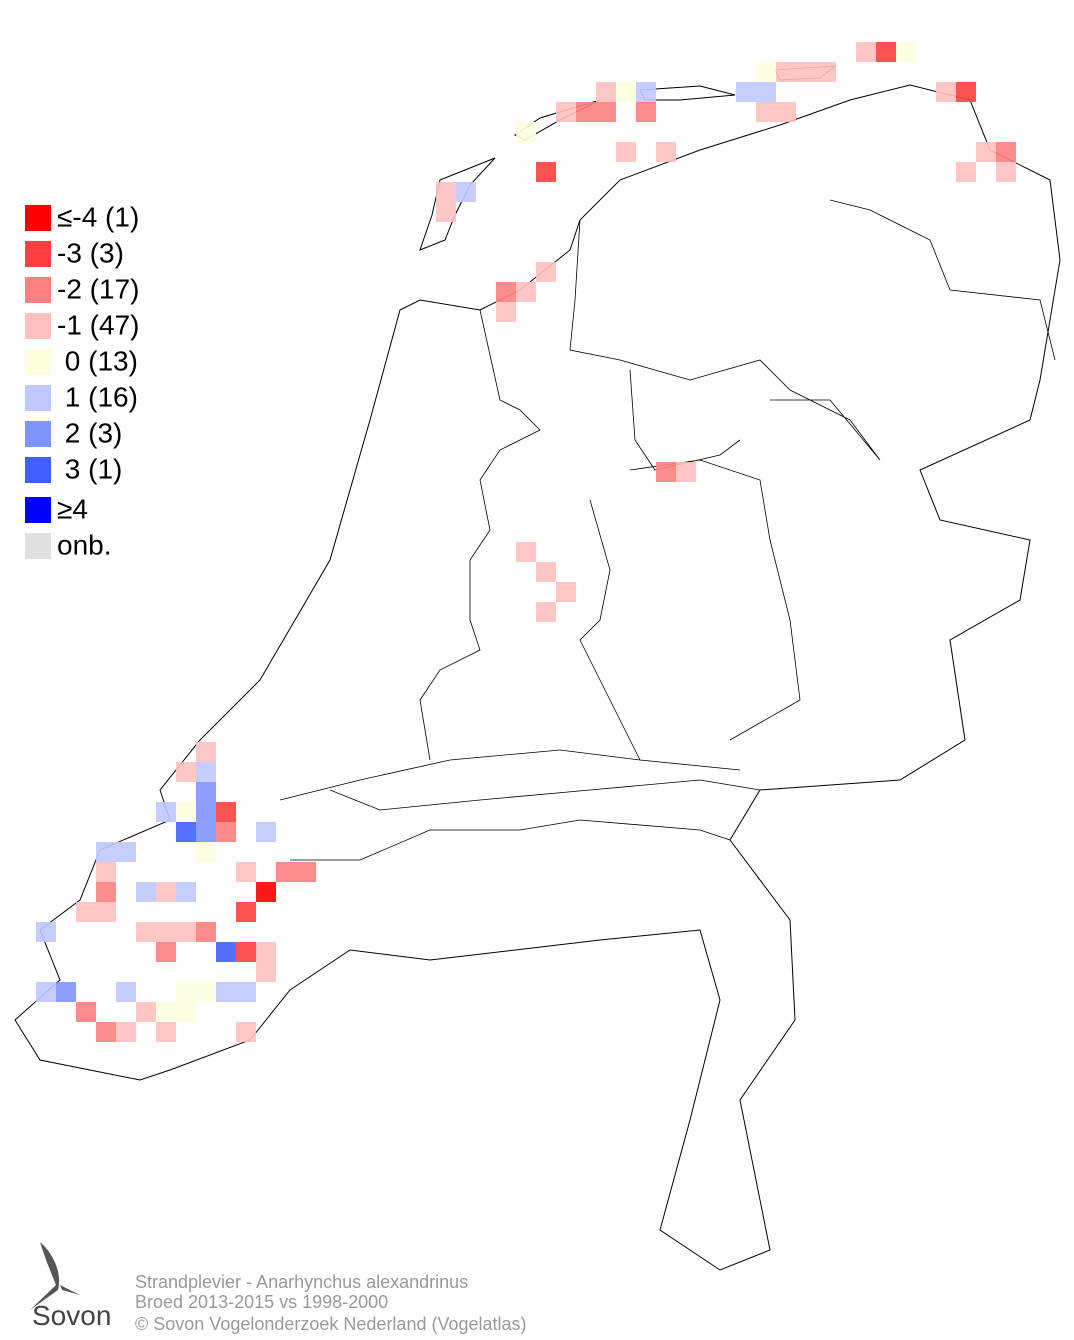  Describe the element at coordinates (261, 1302) in the screenshot. I see `footer-line: Broed 2013-2015 vs 1998-2000` at that location.